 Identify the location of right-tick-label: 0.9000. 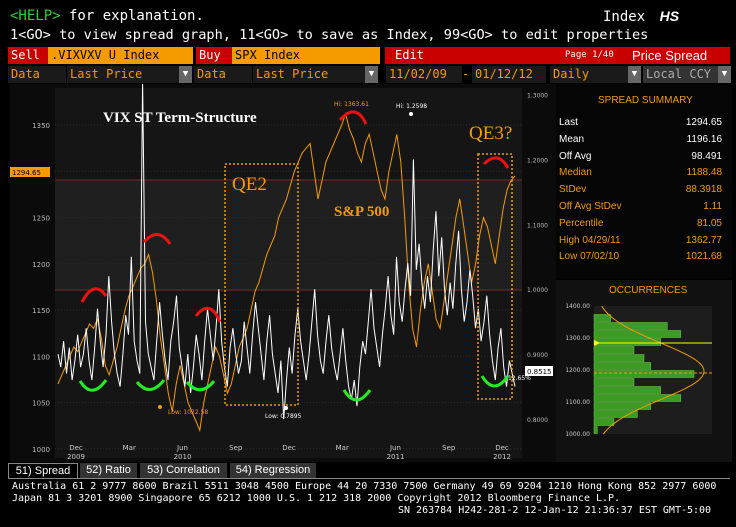
(537, 355).